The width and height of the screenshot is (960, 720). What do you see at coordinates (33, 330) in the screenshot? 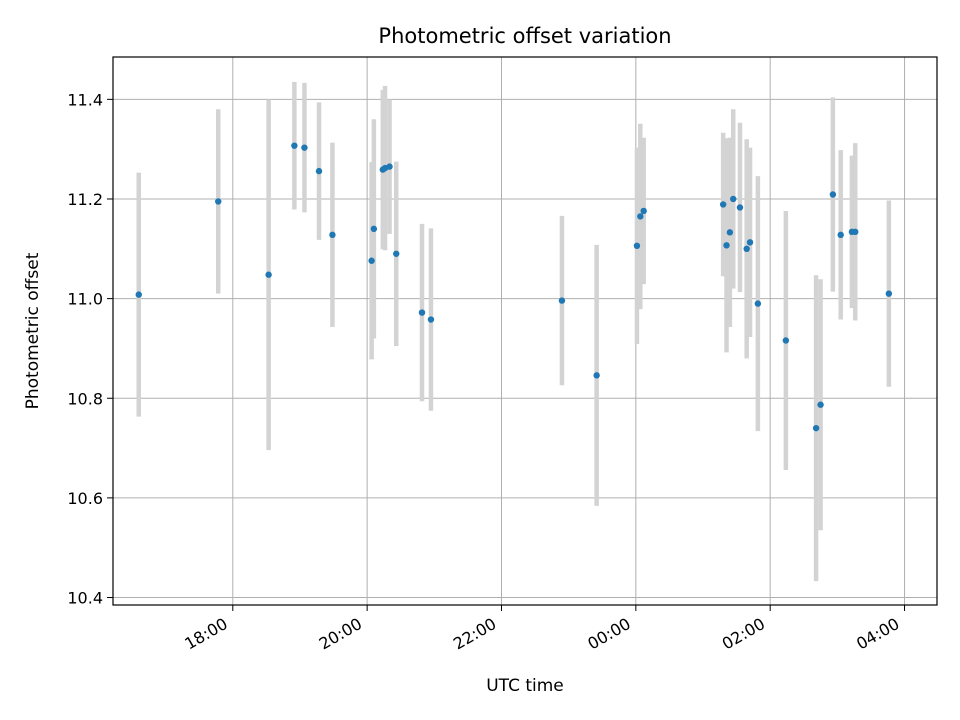
I see `y-axis-label: Photometric offset` at bounding box center [33, 330].